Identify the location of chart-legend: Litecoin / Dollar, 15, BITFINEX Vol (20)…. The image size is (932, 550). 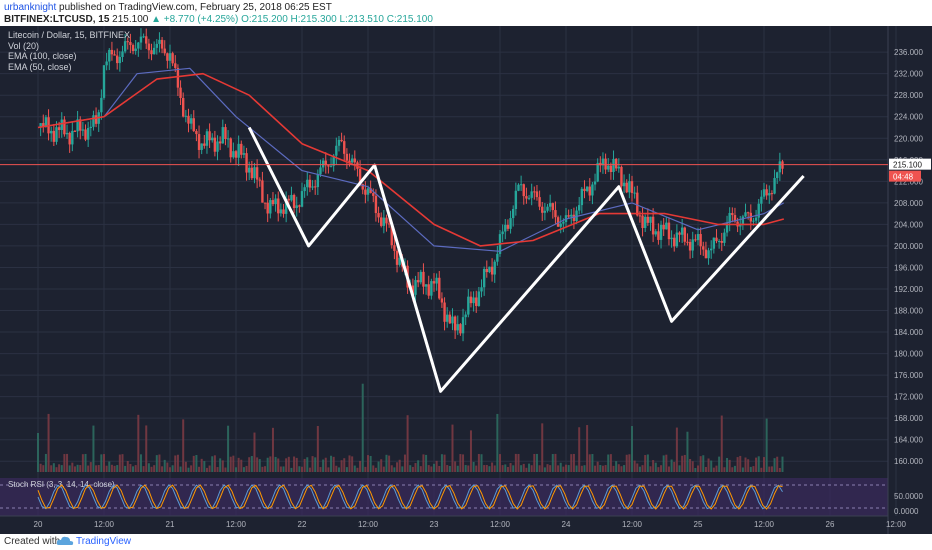
(69, 51).